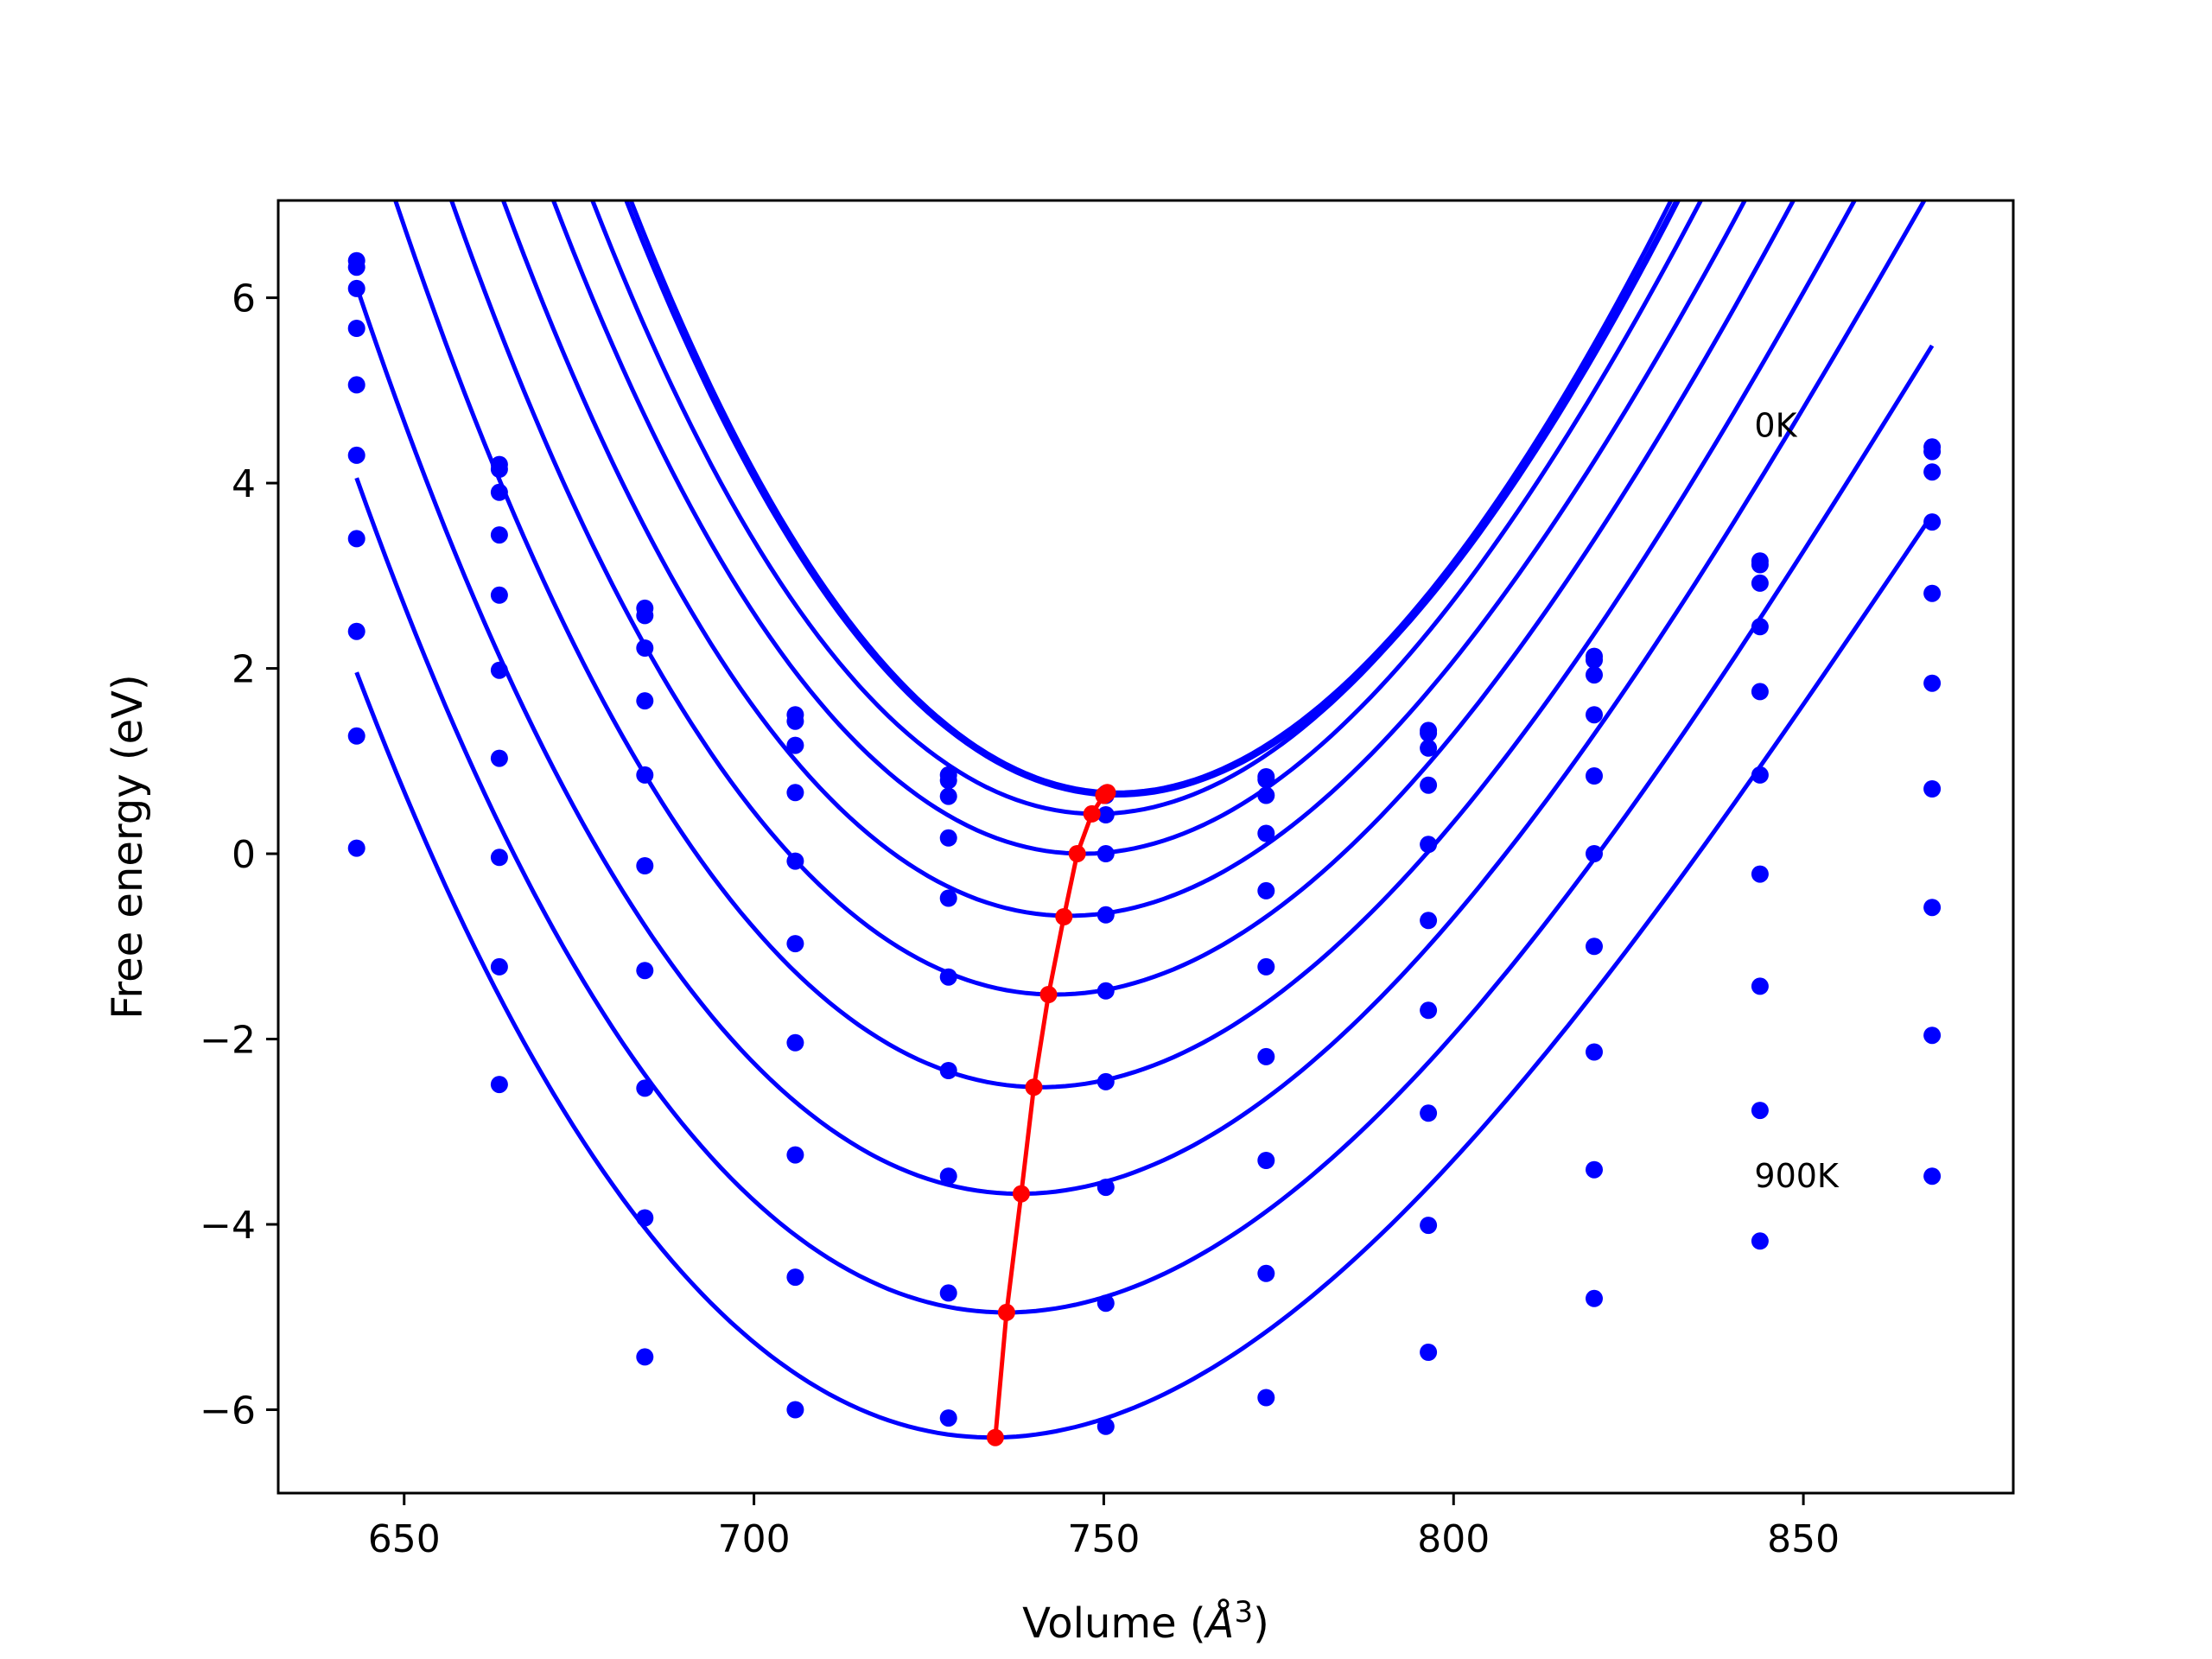 The image size is (2212, 1659). I want to click on y-tick-label--4: −4, so click(228, 1226).